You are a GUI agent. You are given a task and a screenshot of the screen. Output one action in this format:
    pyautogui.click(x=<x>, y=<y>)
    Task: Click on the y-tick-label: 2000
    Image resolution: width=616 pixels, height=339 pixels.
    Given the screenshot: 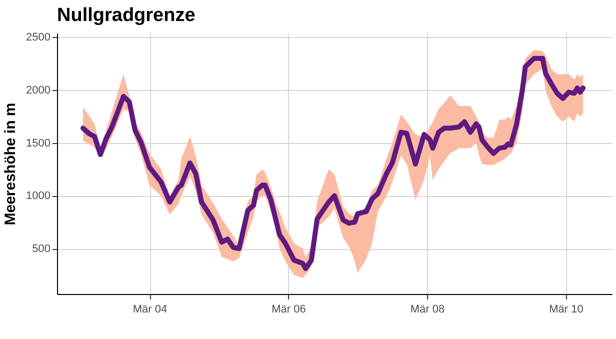 What is the action you would take?
    pyautogui.click(x=38, y=90)
    